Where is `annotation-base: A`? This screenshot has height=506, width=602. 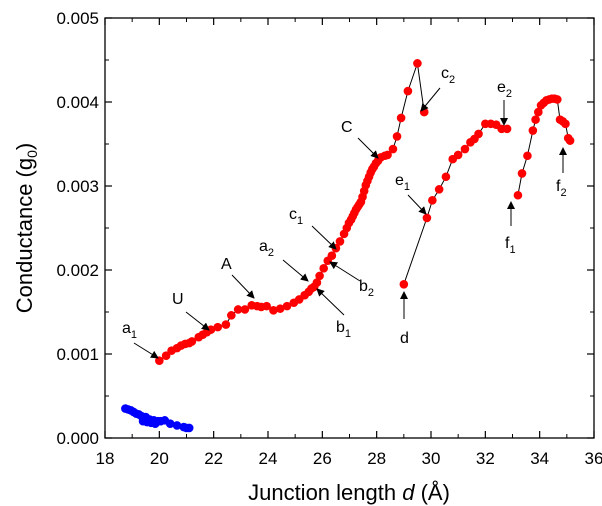
annotation-base: A is located at coordinates (226, 264).